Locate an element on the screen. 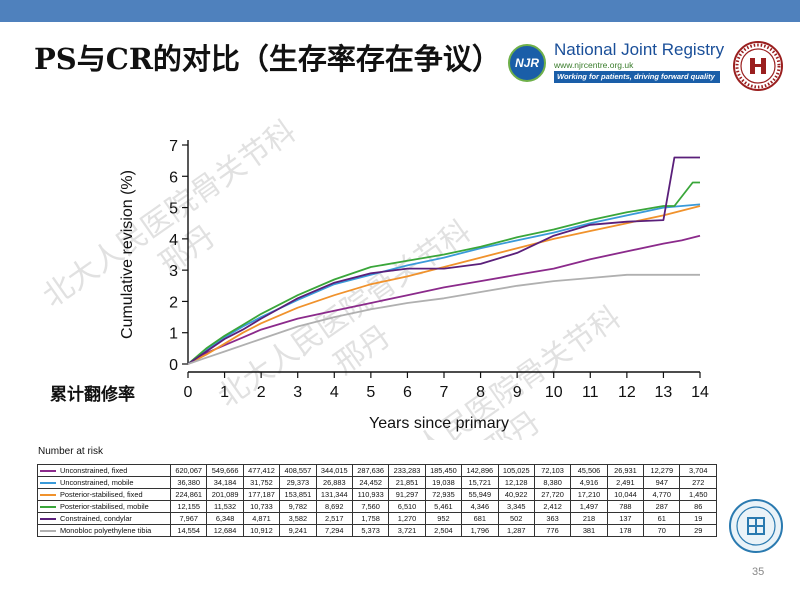 The image size is (800, 598). x-tick-label: 13 is located at coordinates (664, 392).